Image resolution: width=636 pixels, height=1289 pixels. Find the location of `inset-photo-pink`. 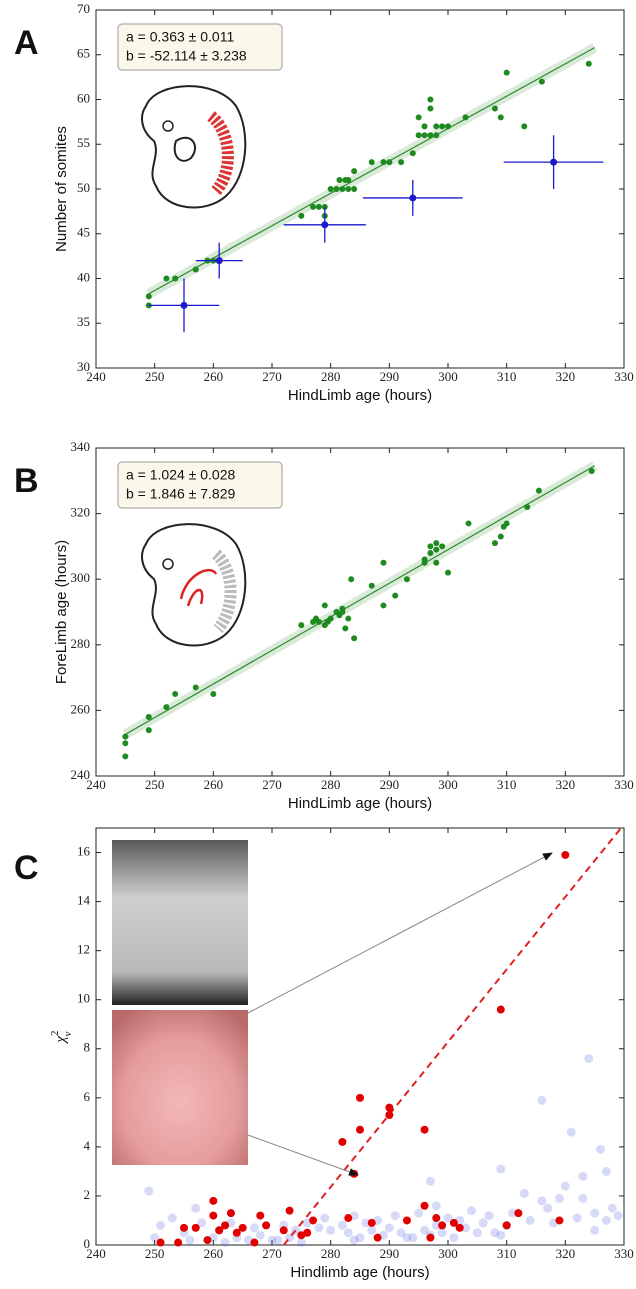

inset-photo-pink is located at coordinates (180, 1087).